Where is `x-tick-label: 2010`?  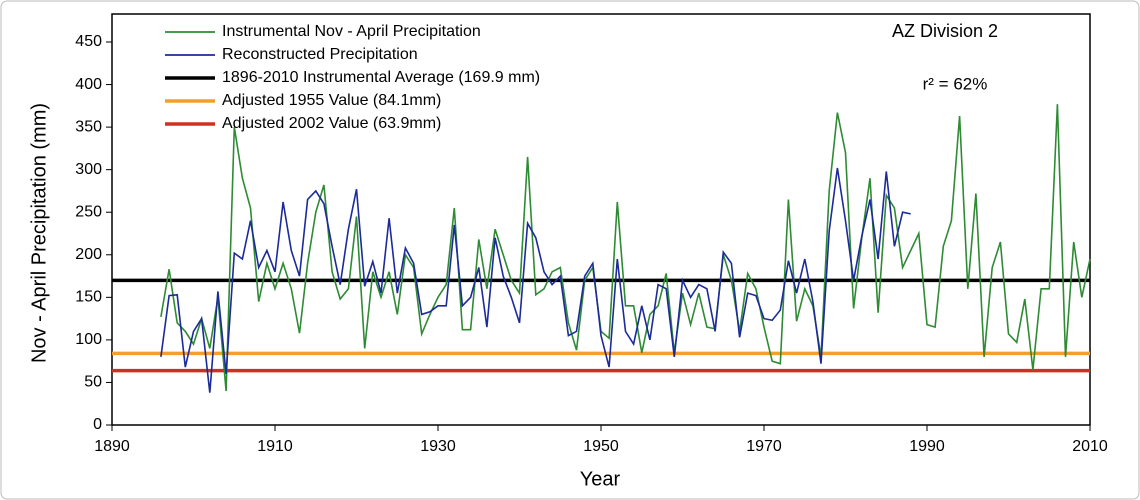 x-tick-label: 2010 is located at coordinates (1090, 446).